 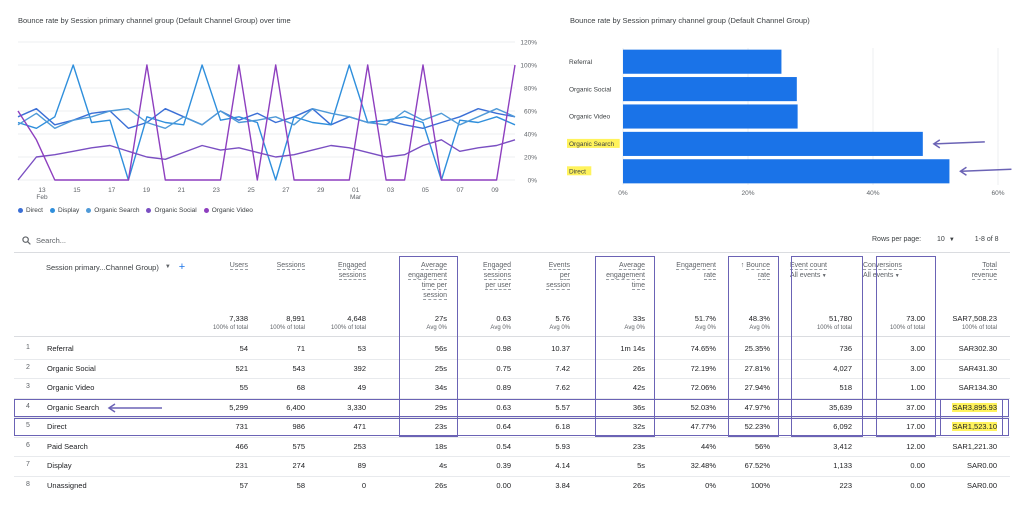 What do you see at coordinates (915, 426) in the screenshot?
I see `table-cell: 17.00` at bounding box center [915, 426].